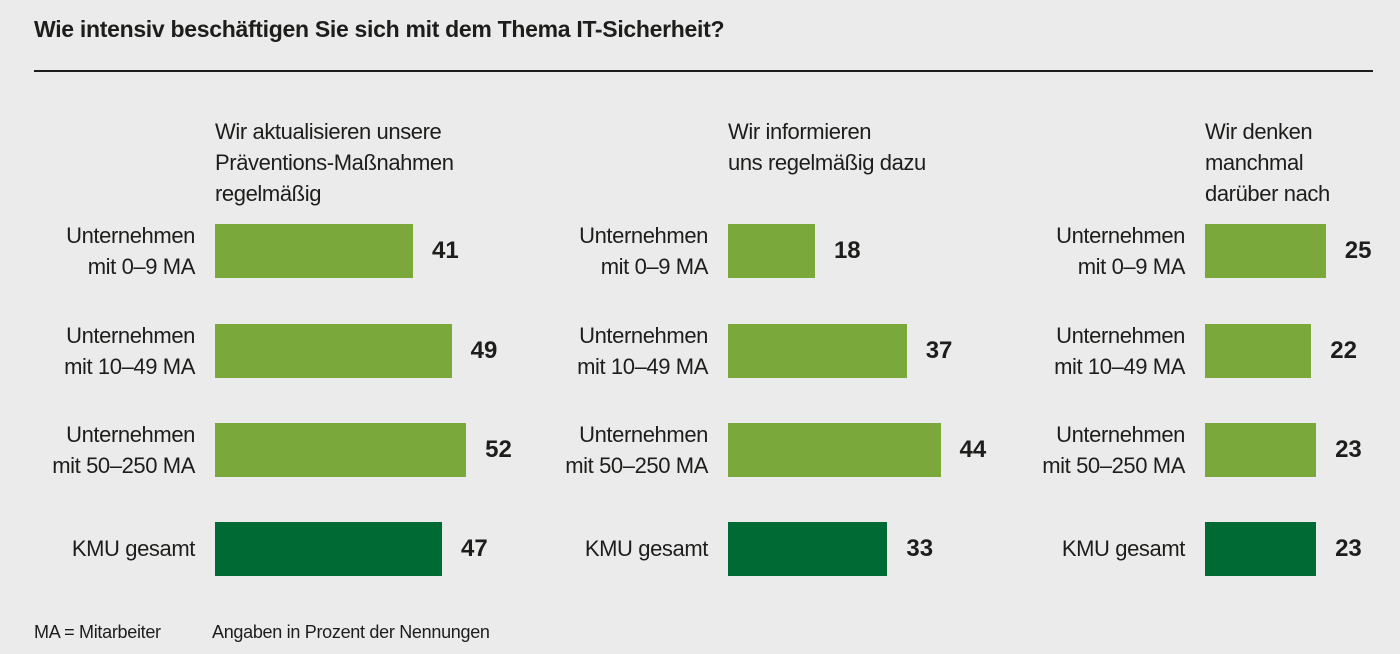  I want to click on data-label: 18, so click(847, 250).